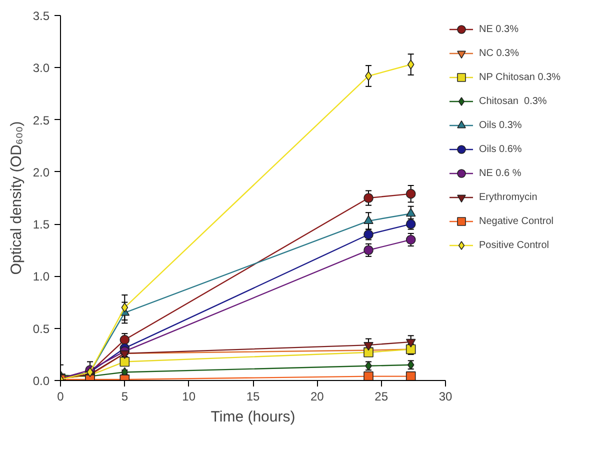  What do you see at coordinates (41, 120) in the screenshot?
I see `y-tick-label: 2.5` at bounding box center [41, 120].